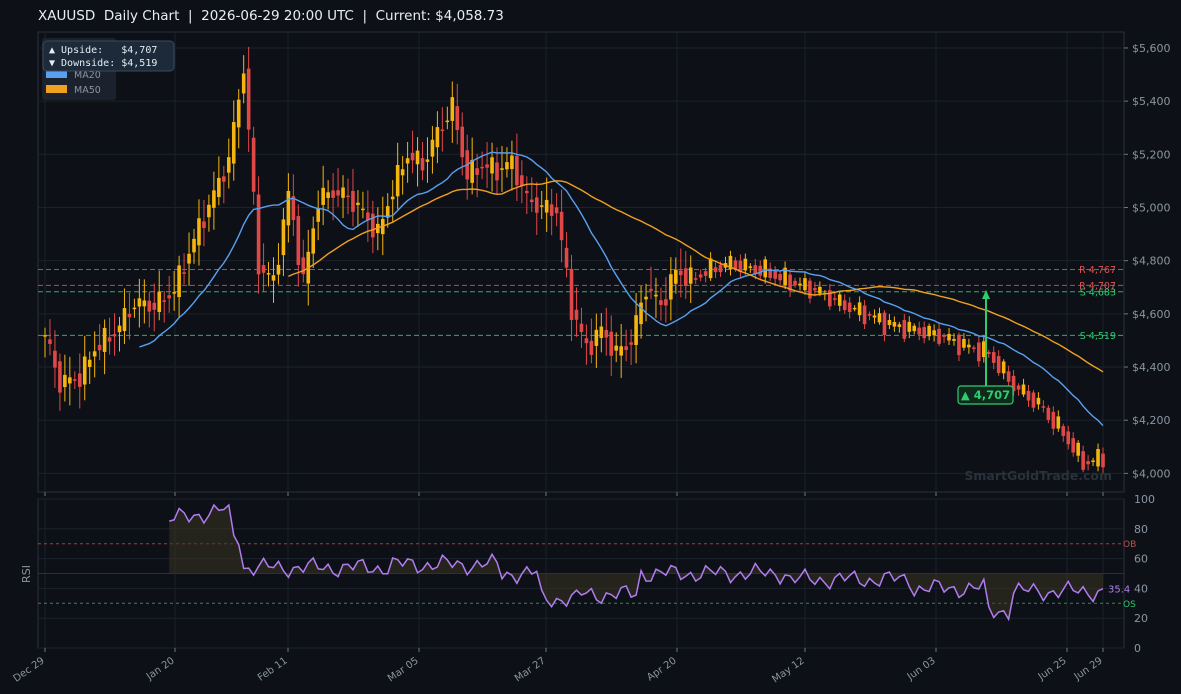 Image resolution: width=1181 pixels, height=694 pixels. Describe the element at coordinates (1151, 207) in the screenshot. I see `price-tick-label: $5,000` at that location.